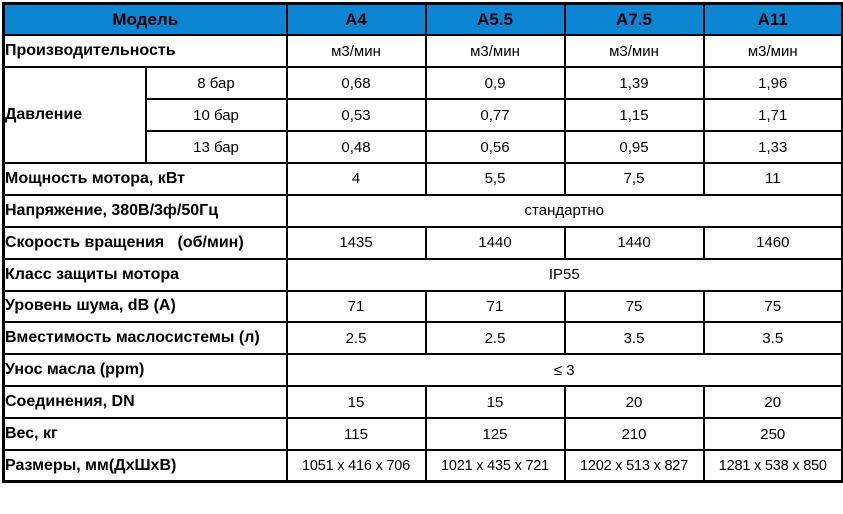 The height and width of the screenshot is (514, 843). What do you see at coordinates (356, 465) in the screenshot?
I see `value-cell: 1051 x 416 x 706` at bounding box center [356, 465].